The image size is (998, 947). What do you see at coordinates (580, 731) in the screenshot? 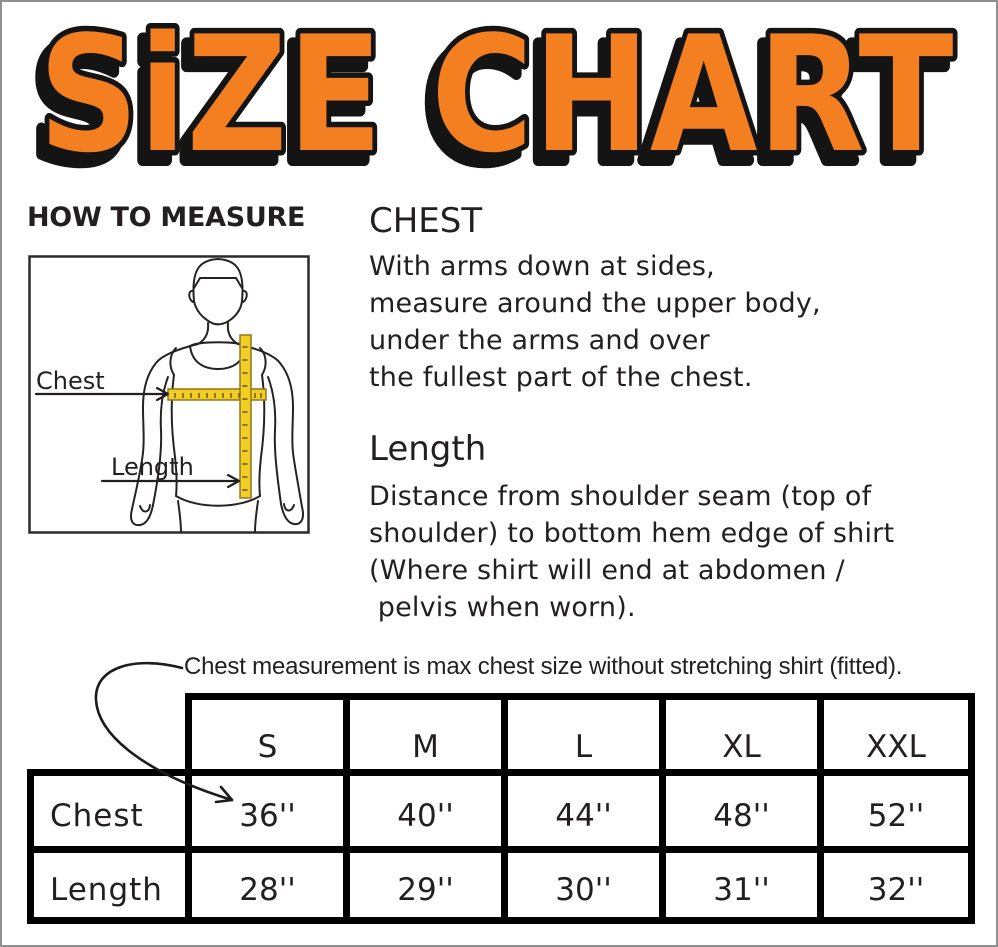
I see `size-column-header: L` at bounding box center [580, 731].